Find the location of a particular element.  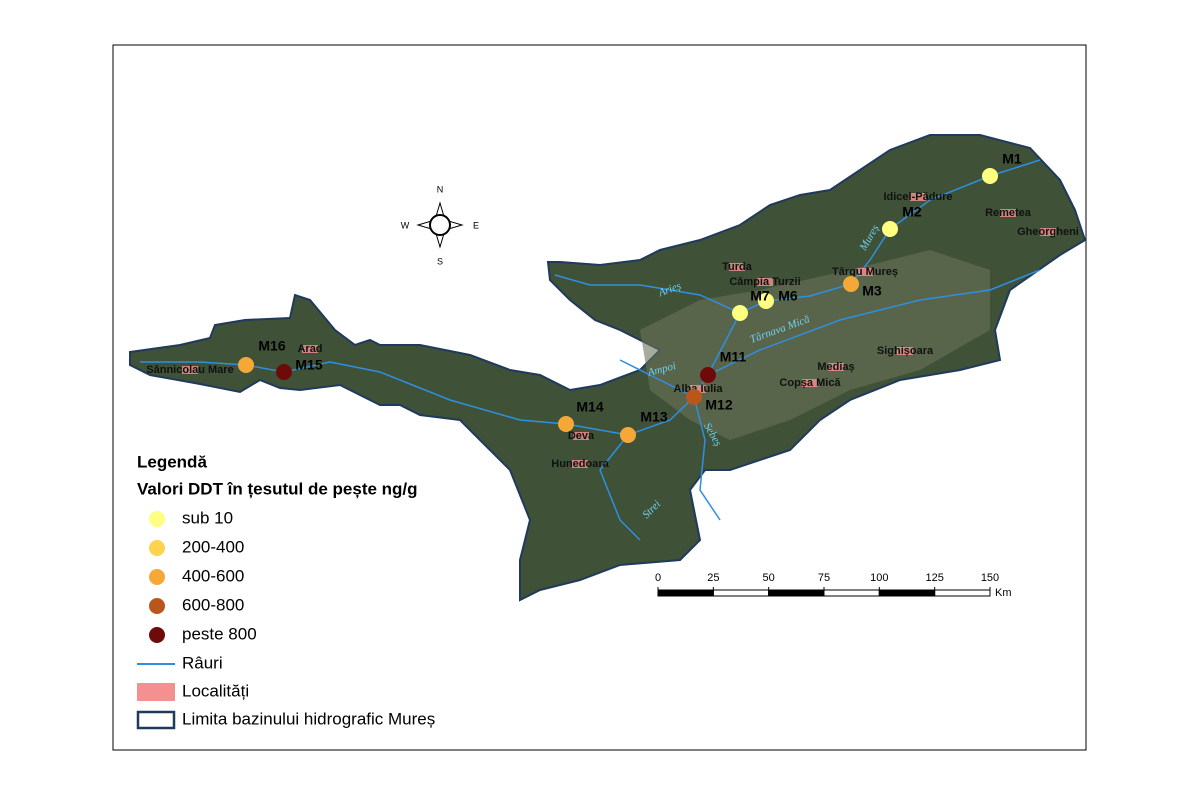

town-label: Deva is located at coordinates (581, 436).